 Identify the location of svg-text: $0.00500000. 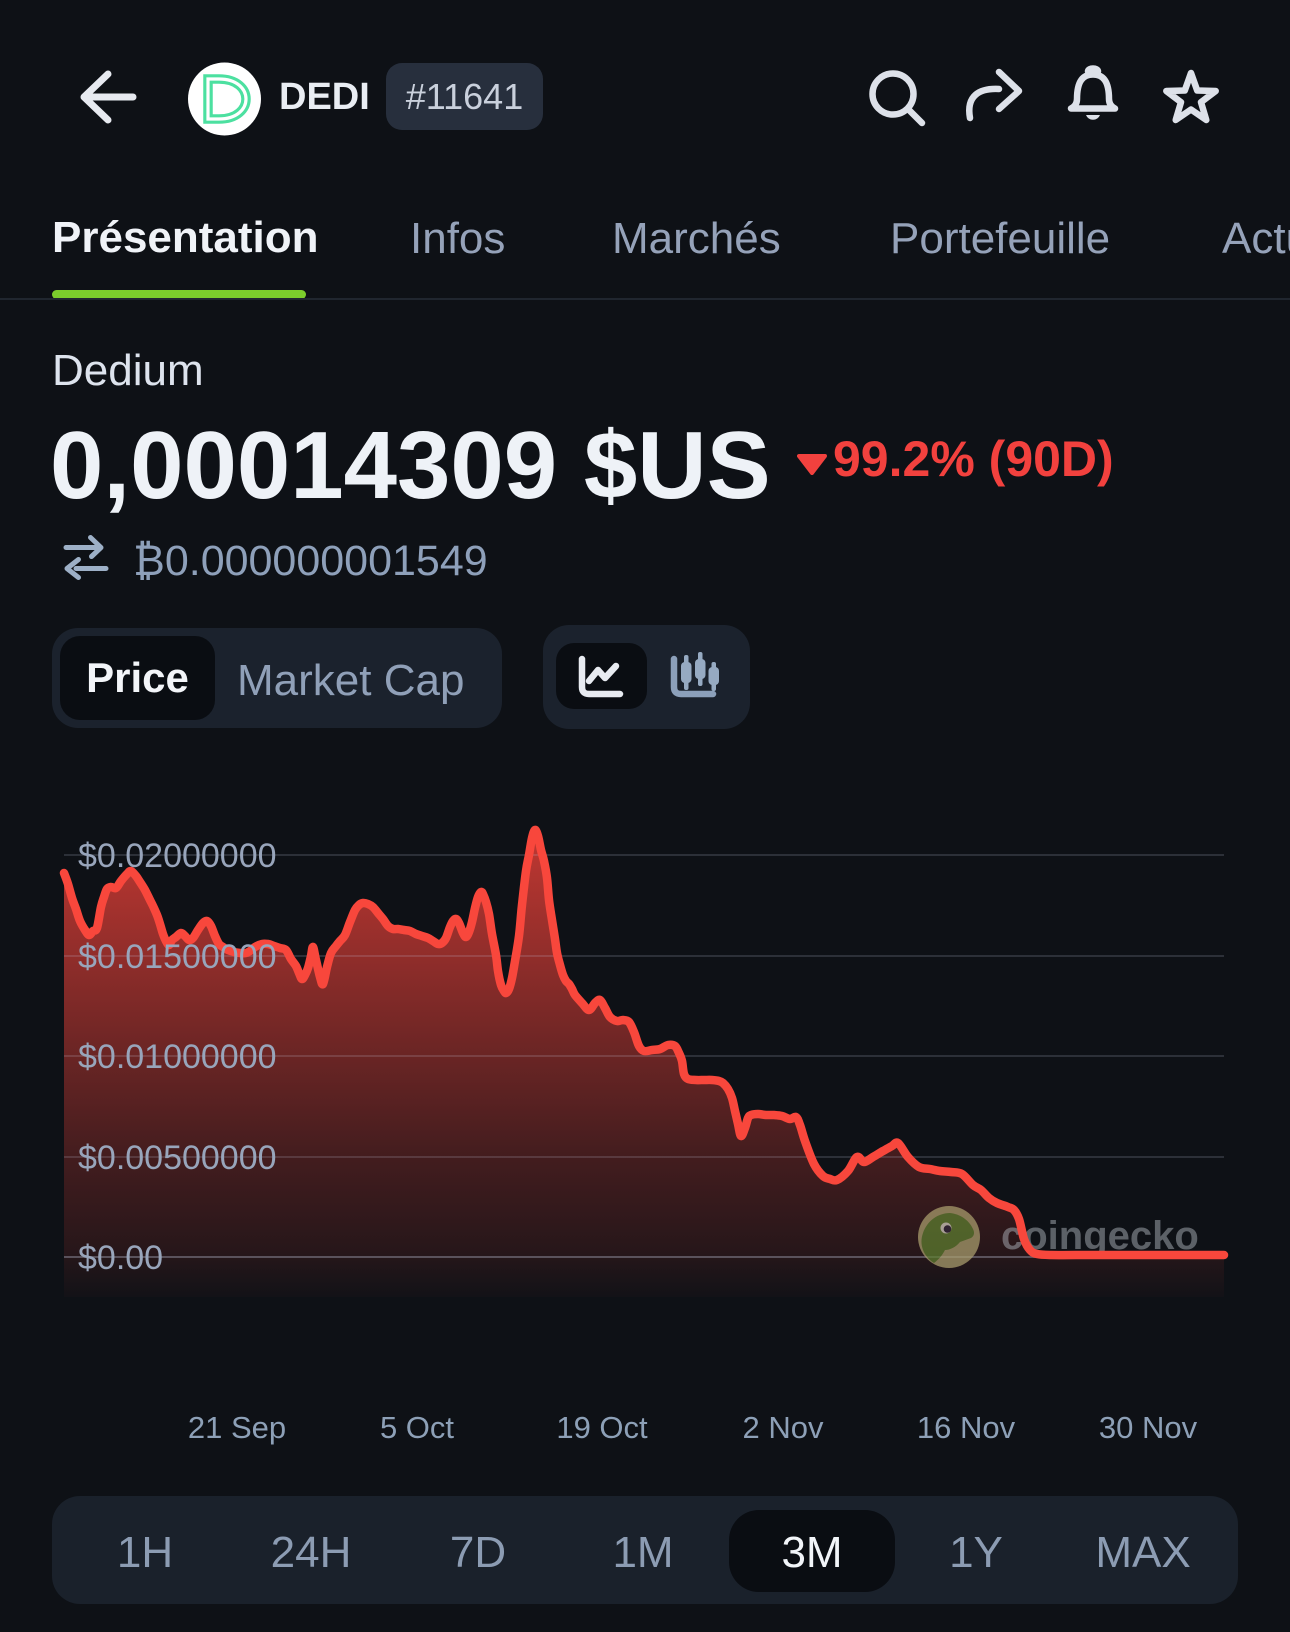
(177, 1158).